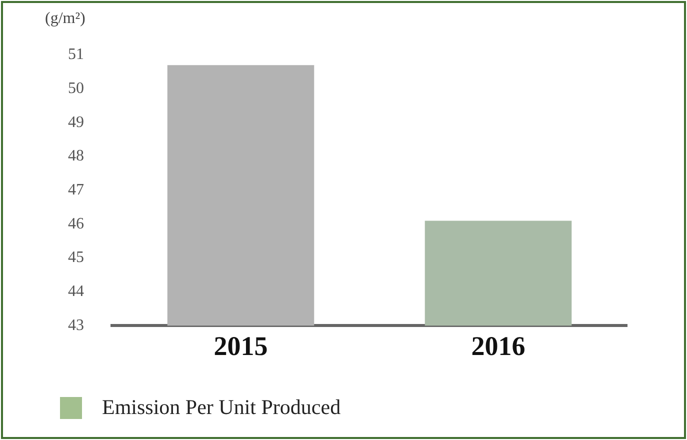  I want to click on y-tick-label: 43, so click(76, 325).